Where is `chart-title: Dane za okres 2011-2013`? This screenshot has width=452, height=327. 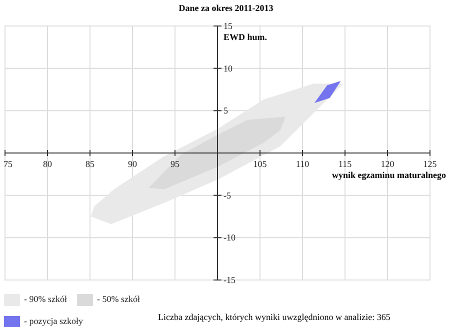
chart-title: Dane za okres 2011-2013 is located at coordinates (226, 8).